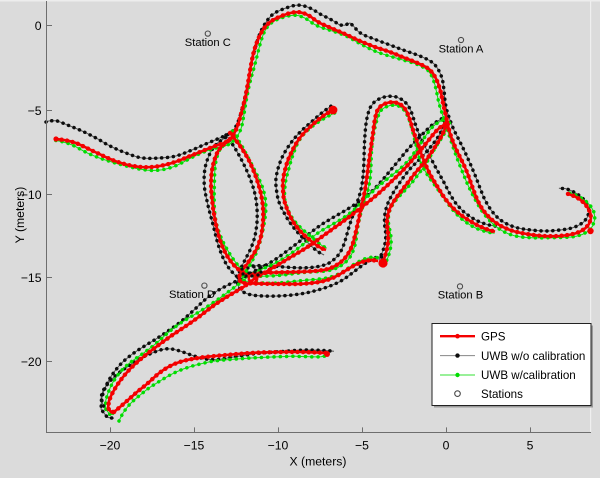 The width and height of the screenshot is (600, 478). I want to click on svg-text: X (meters), so click(318, 462).